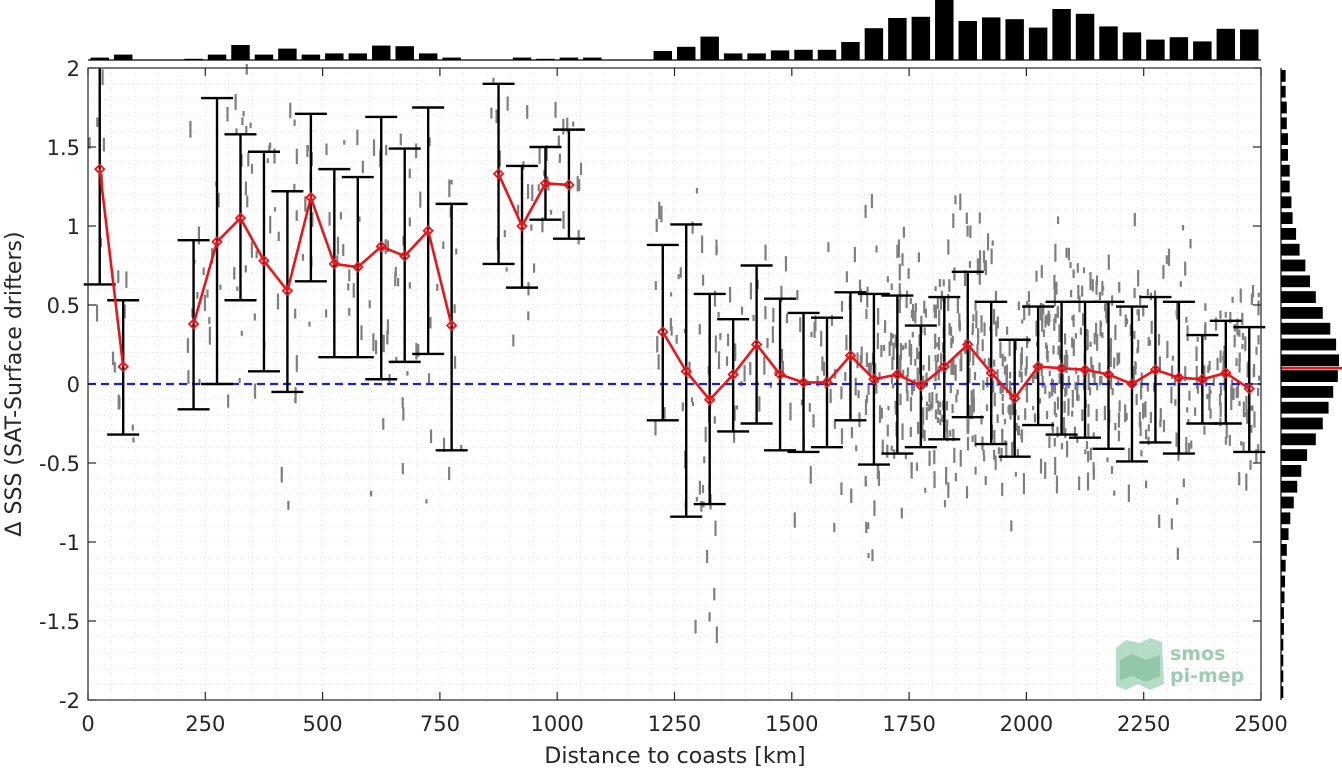  Describe the element at coordinates (59, 385) in the screenshot. I see `y-tick-labels: 2 1.5 1 0.5 0 -0.5 -1 -1.5 -2` at that location.